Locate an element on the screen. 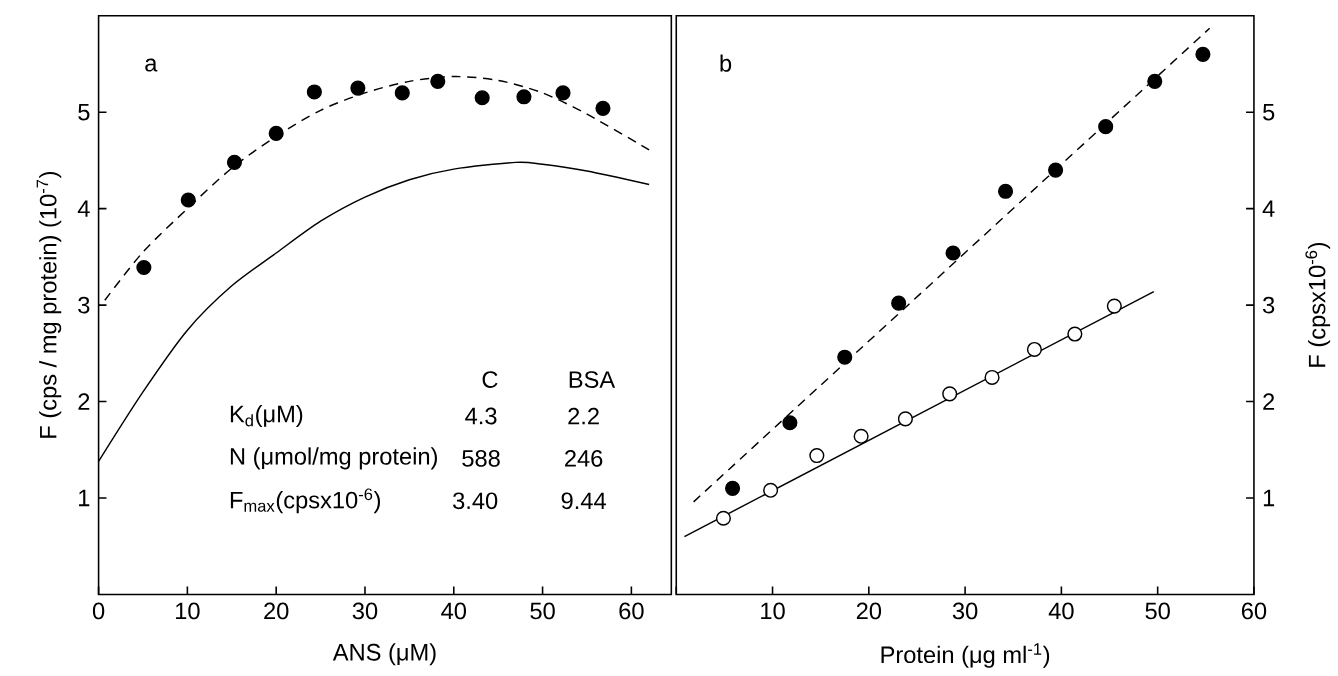 The height and width of the screenshot is (676, 1338). y-axis-title: F (cpsx10$^{-6}$) is located at coordinates (1318, 305).